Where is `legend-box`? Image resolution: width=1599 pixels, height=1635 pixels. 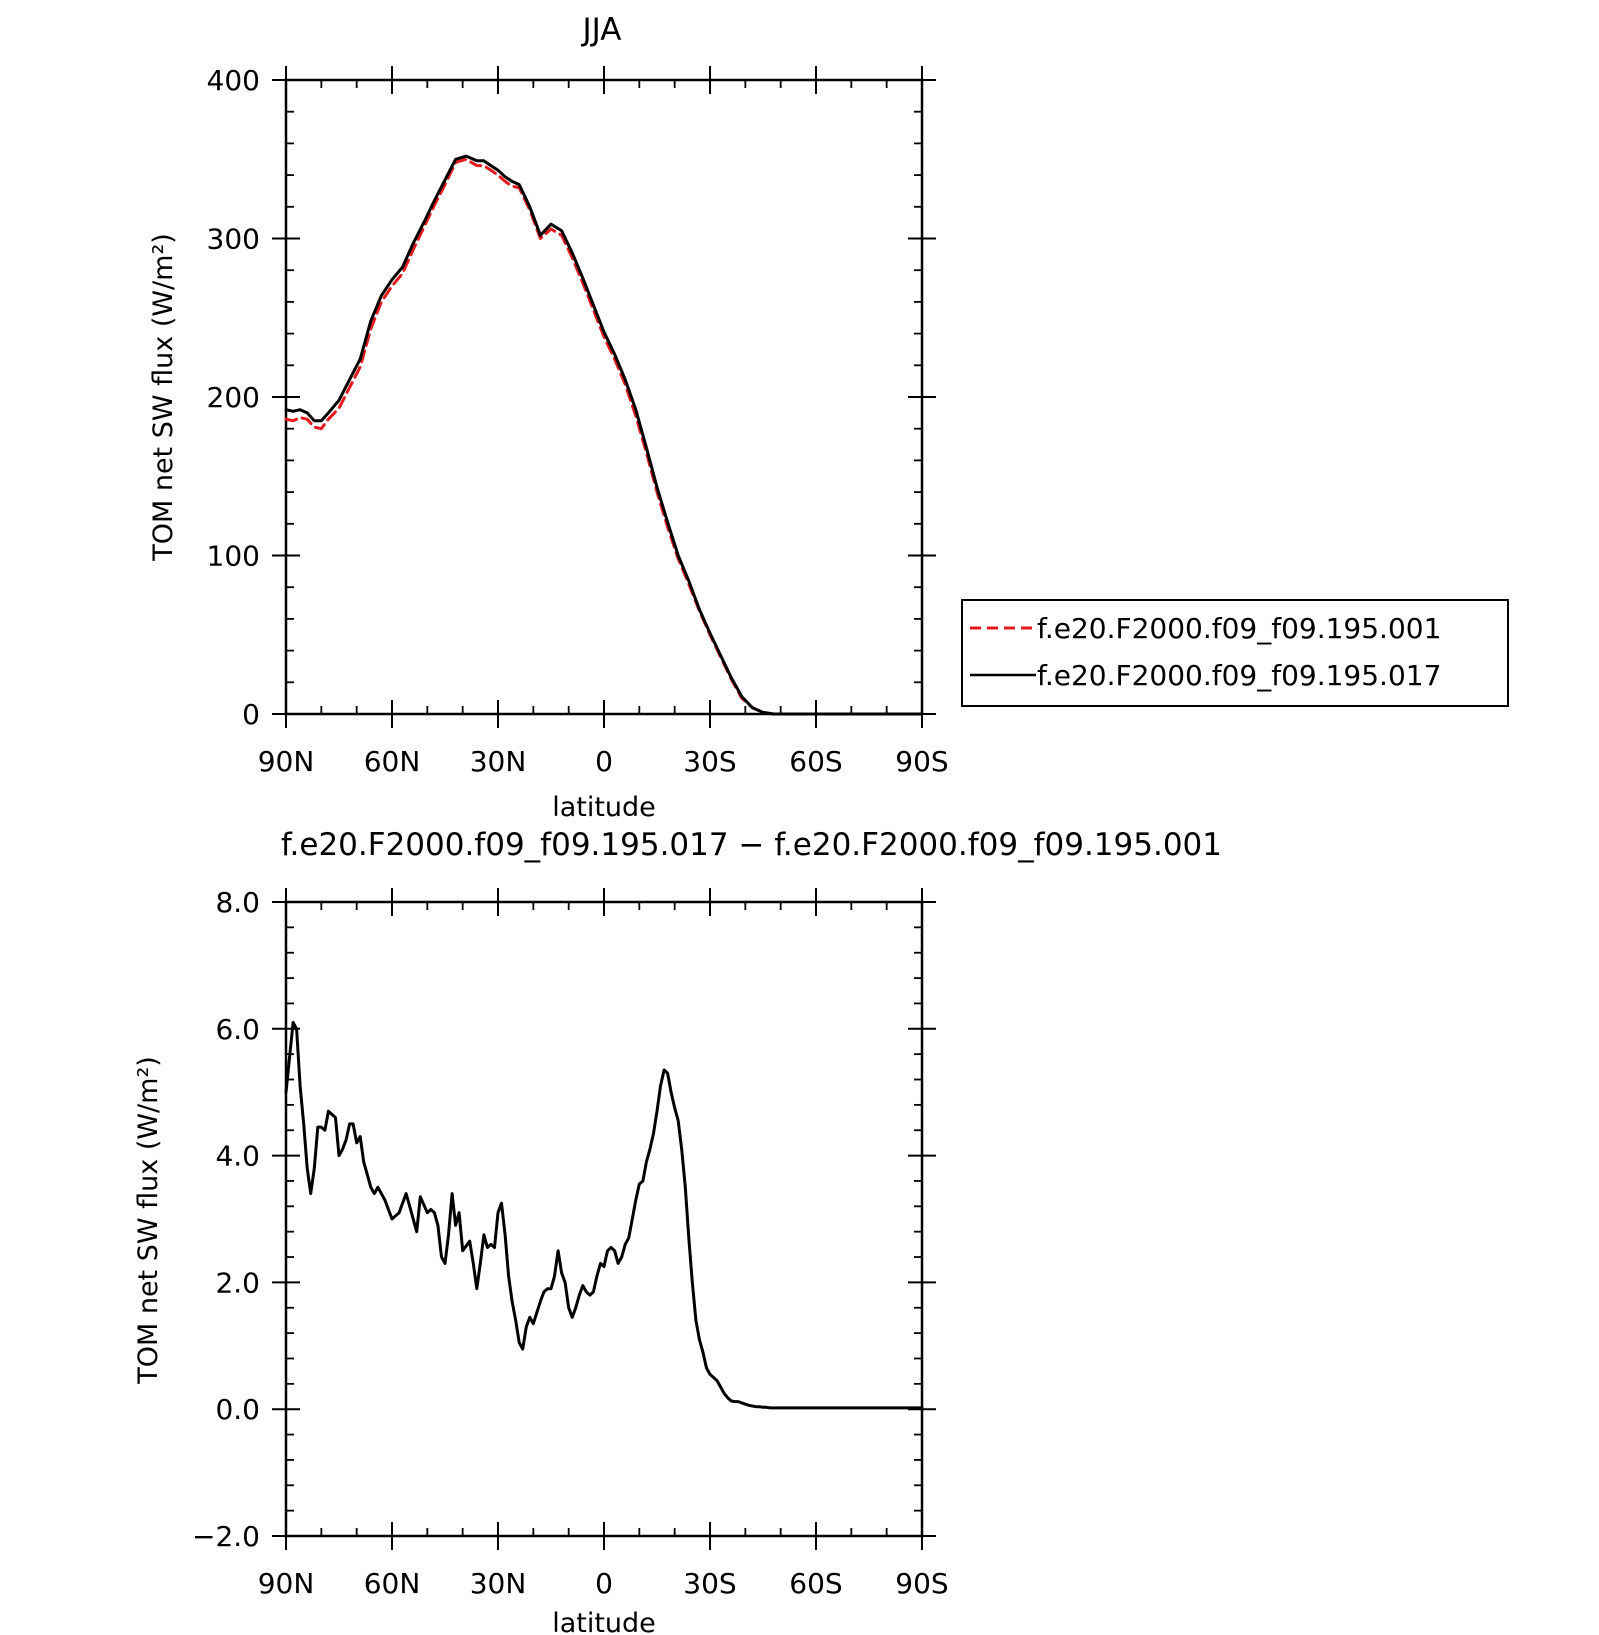 legend-box is located at coordinates (1235, 653).